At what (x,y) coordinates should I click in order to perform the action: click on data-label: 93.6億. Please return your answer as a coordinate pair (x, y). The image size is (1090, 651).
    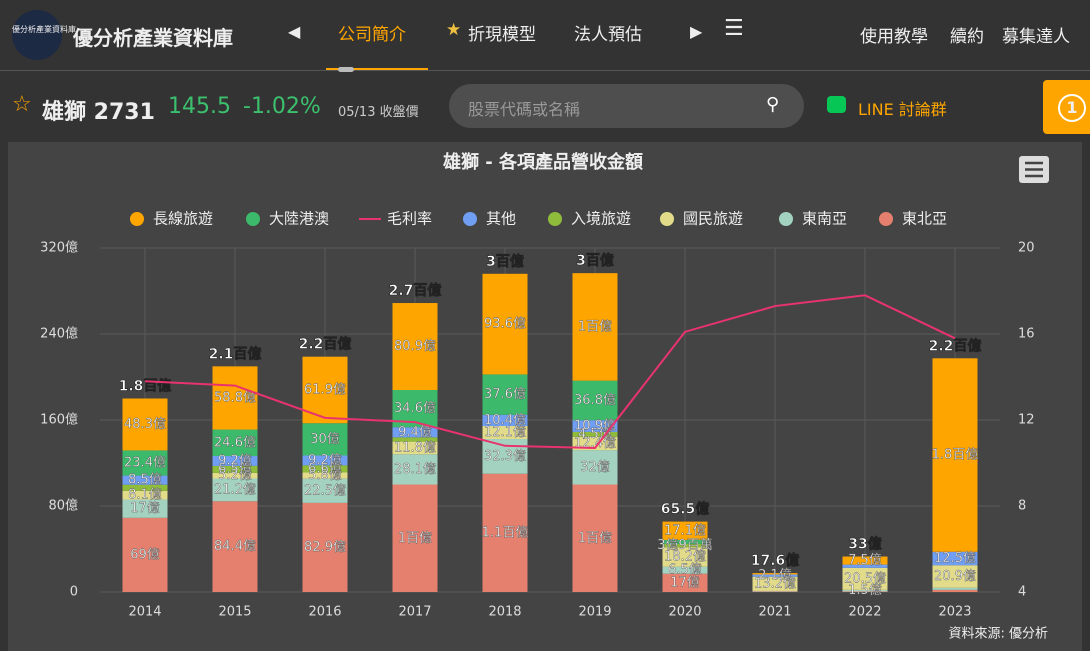
    Looking at the image, I should click on (505, 324).